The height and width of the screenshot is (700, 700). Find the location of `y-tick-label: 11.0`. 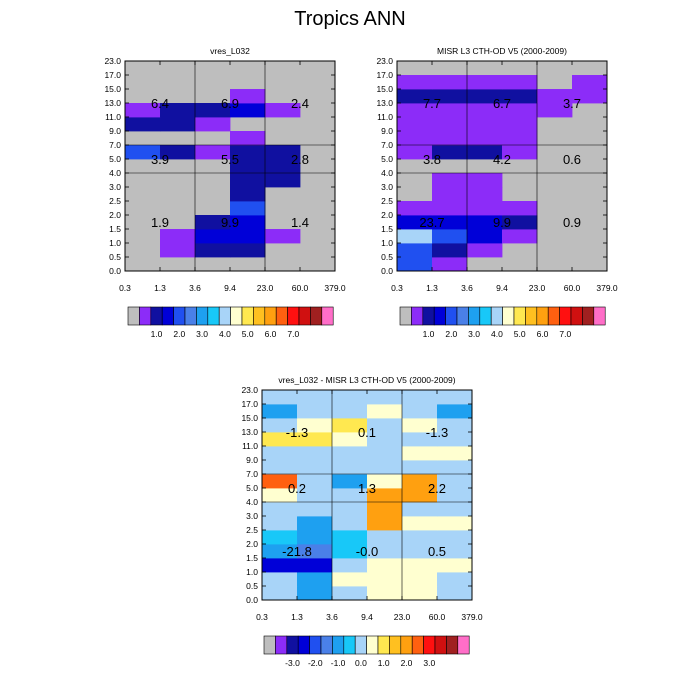

y-tick-label: 11.0 is located at coordinates (250, 446).